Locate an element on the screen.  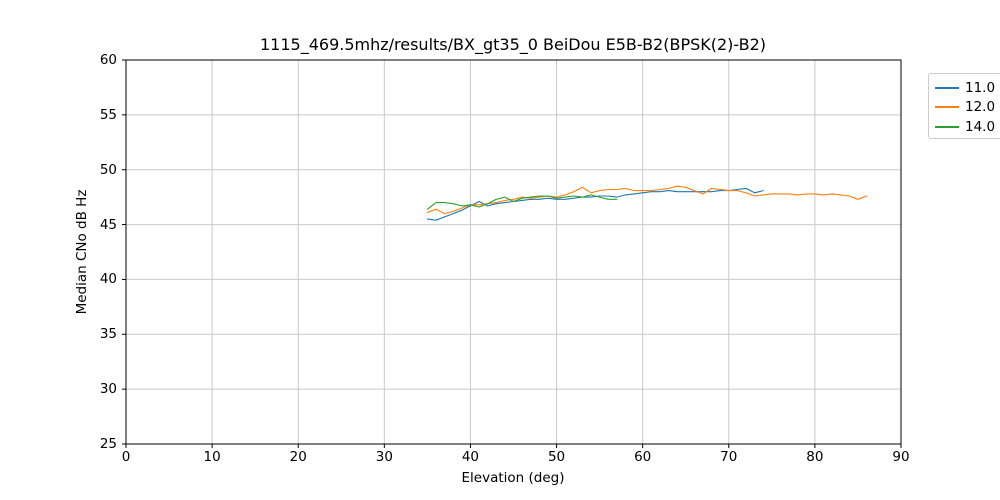
legend-label: 12.0 is located at coordinates (980, 107).